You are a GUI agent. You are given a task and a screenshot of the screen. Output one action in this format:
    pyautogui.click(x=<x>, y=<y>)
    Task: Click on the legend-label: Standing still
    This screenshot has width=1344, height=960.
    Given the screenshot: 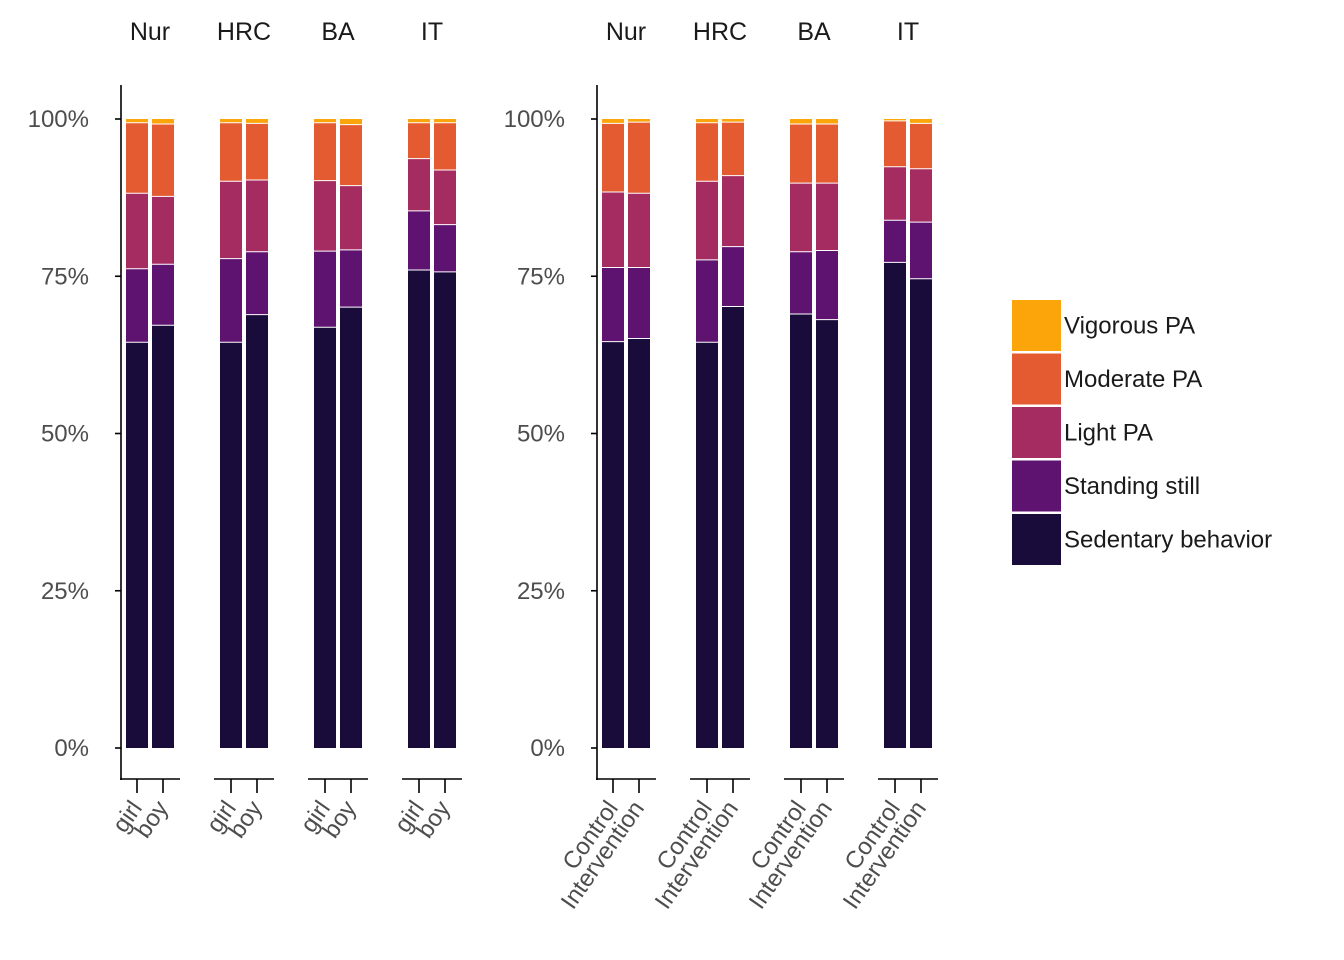 What is the action you would take?
    pyautogui.click(x=1132, y=486)
    